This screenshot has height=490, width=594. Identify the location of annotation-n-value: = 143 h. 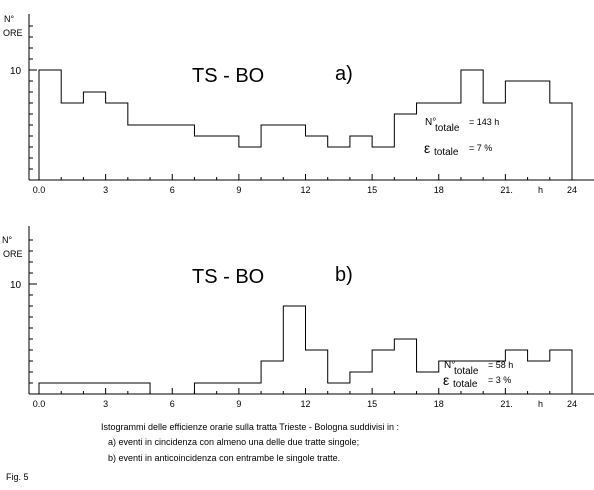
(484, 122).